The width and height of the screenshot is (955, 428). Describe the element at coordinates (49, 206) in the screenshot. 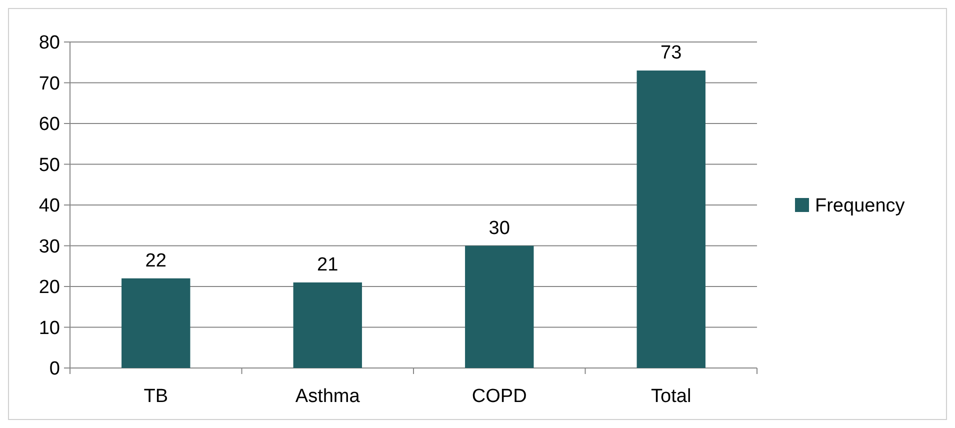

I see `y-tick-label: 40` at that location.